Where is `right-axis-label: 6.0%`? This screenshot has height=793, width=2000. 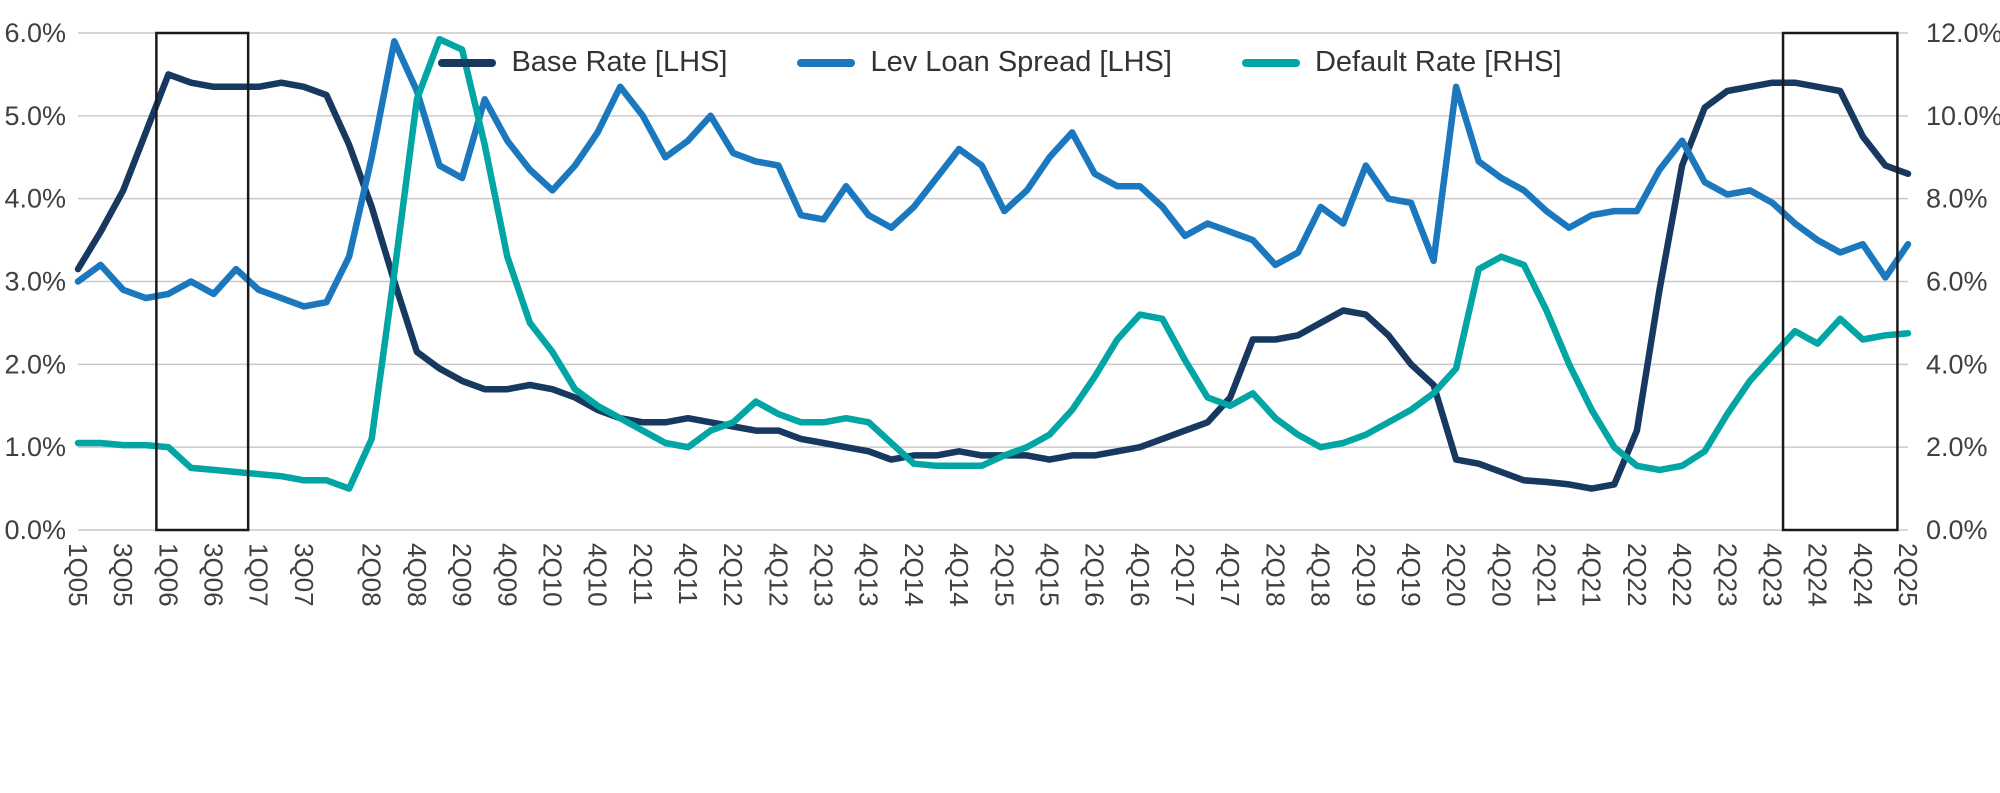
right-axis-label: 6.0% is located at coordinates (1957, 282).